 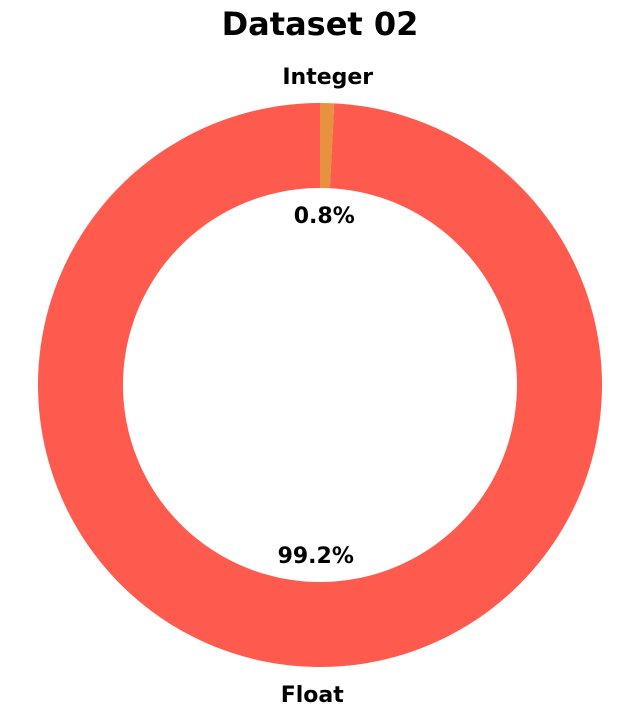 I want to click on label-float: Float, so click(x=313, y=695).